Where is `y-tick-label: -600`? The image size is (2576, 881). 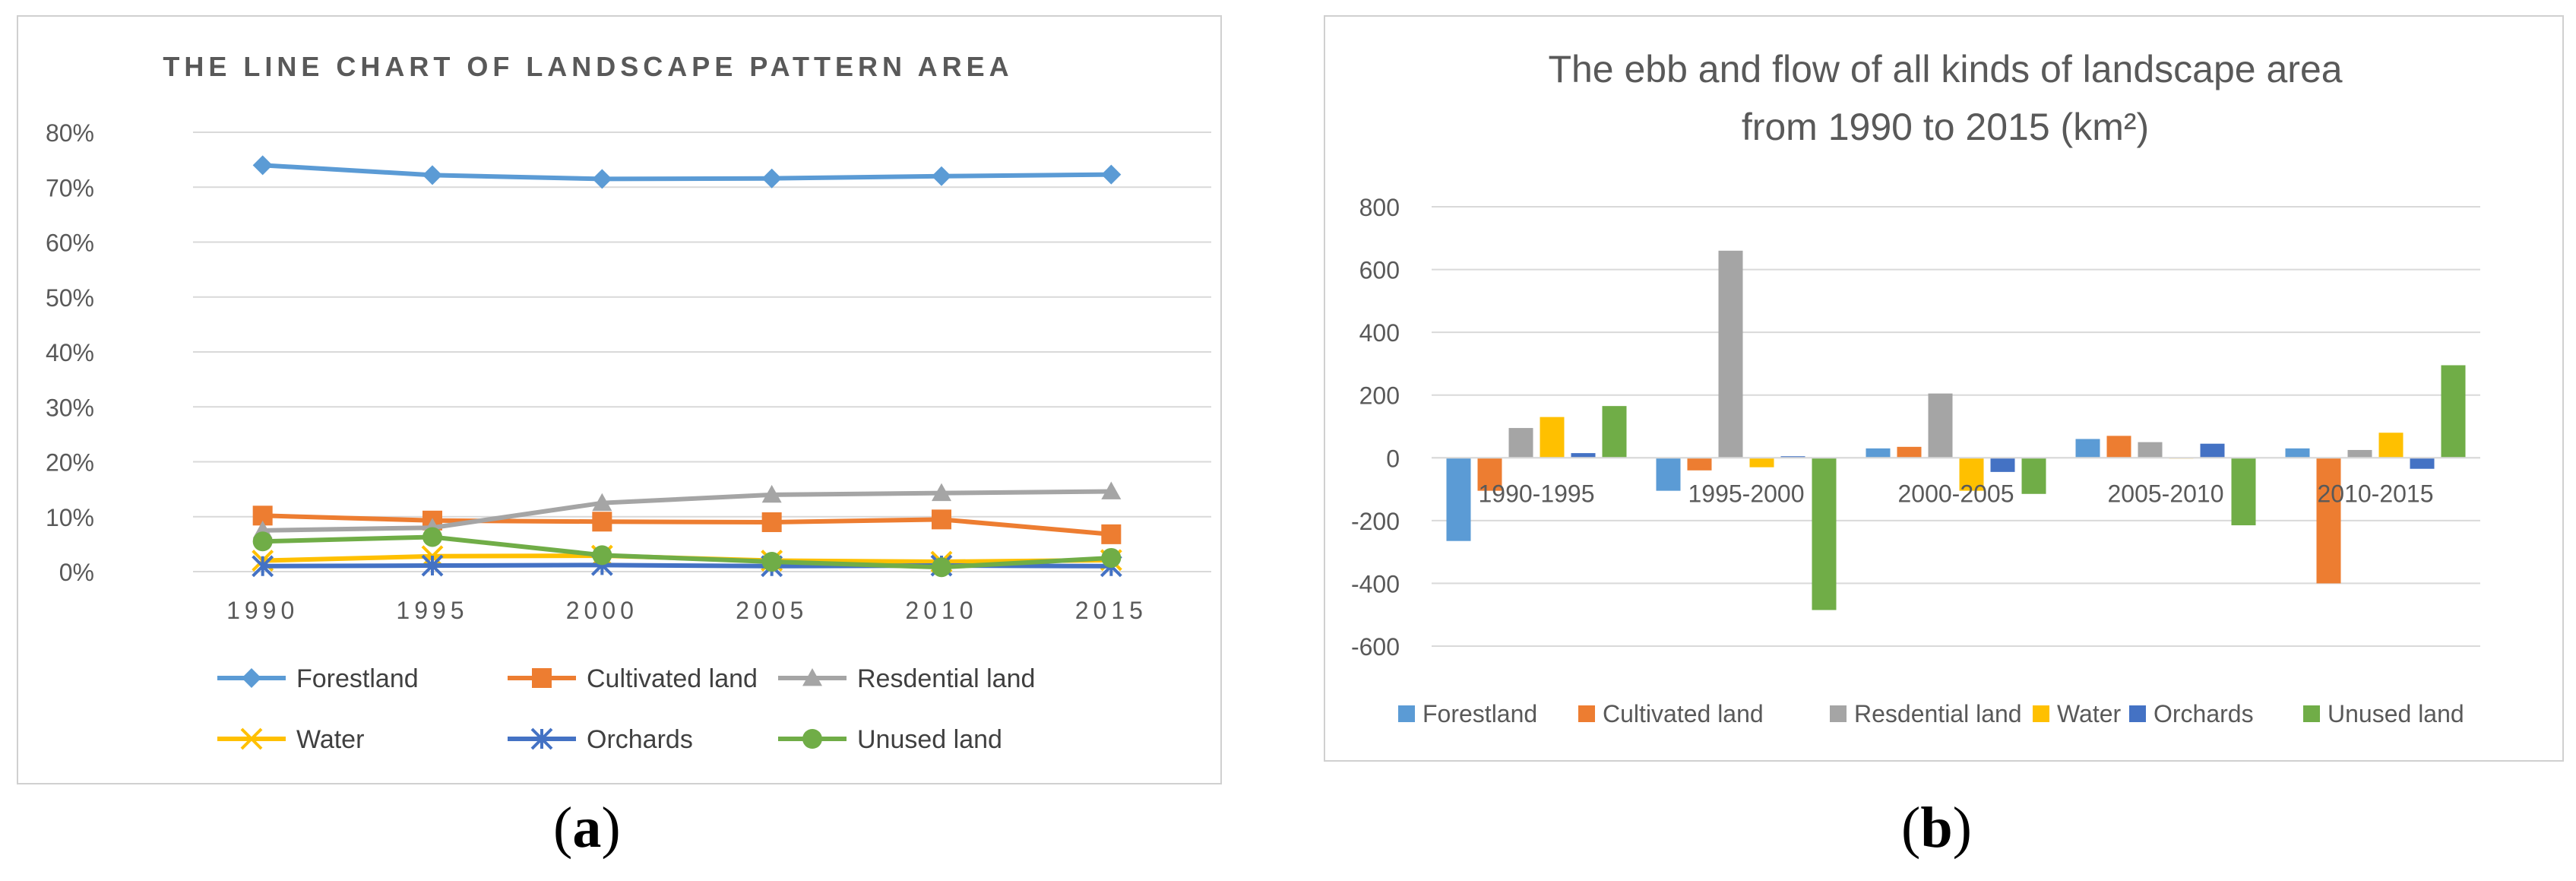
y-tick-label: -600 is located at coordinates (1375, 647).